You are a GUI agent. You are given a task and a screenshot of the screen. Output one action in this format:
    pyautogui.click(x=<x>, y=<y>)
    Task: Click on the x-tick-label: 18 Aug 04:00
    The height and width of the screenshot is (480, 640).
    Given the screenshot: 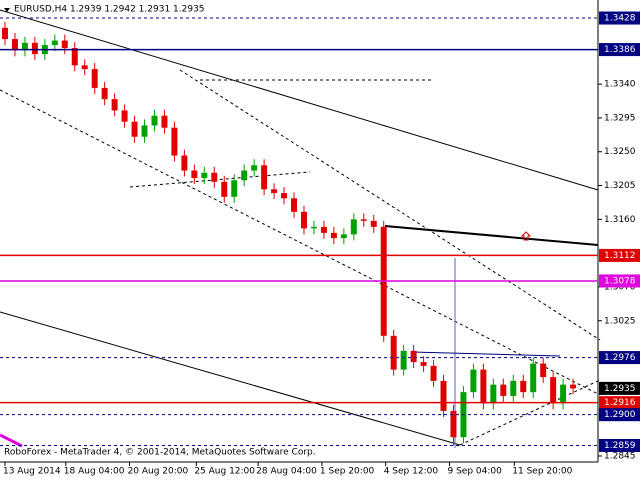 What is the action you would take?
    pyautogui.click(x=94, y=472)
    